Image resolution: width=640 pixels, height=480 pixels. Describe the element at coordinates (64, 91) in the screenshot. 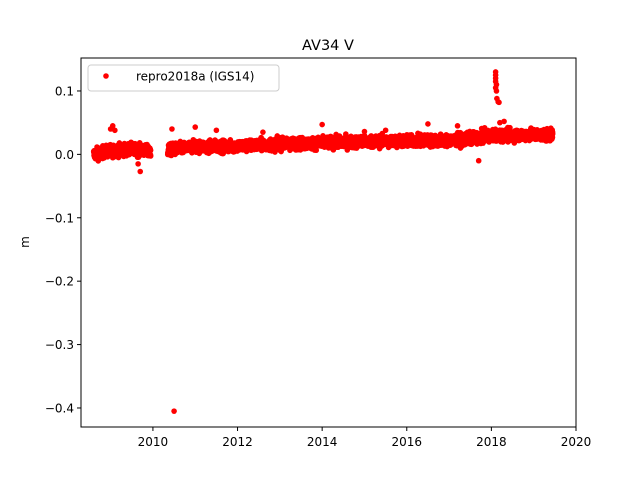

I see `y-tick-label: 0.1` at that location.